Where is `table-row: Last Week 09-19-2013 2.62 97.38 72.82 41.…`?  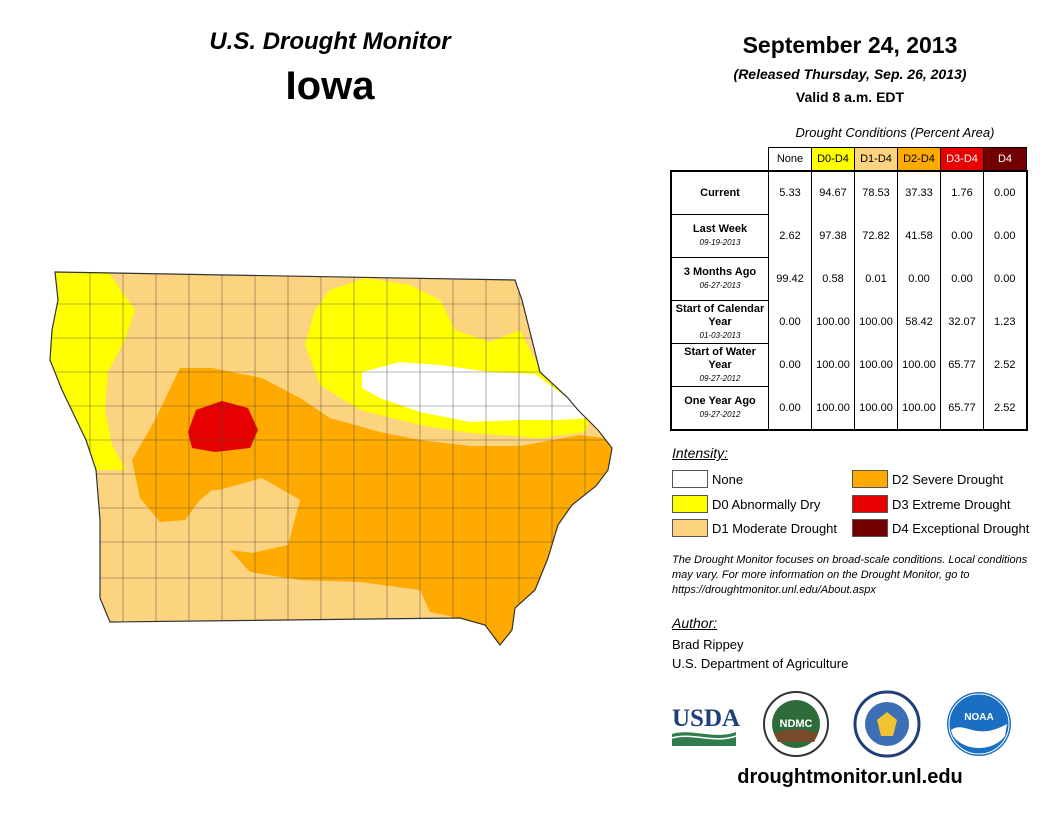
table-row: Last Week 09-19-2013 2.62 97.38 72.82 41.… is located at coordinates (849, 236).